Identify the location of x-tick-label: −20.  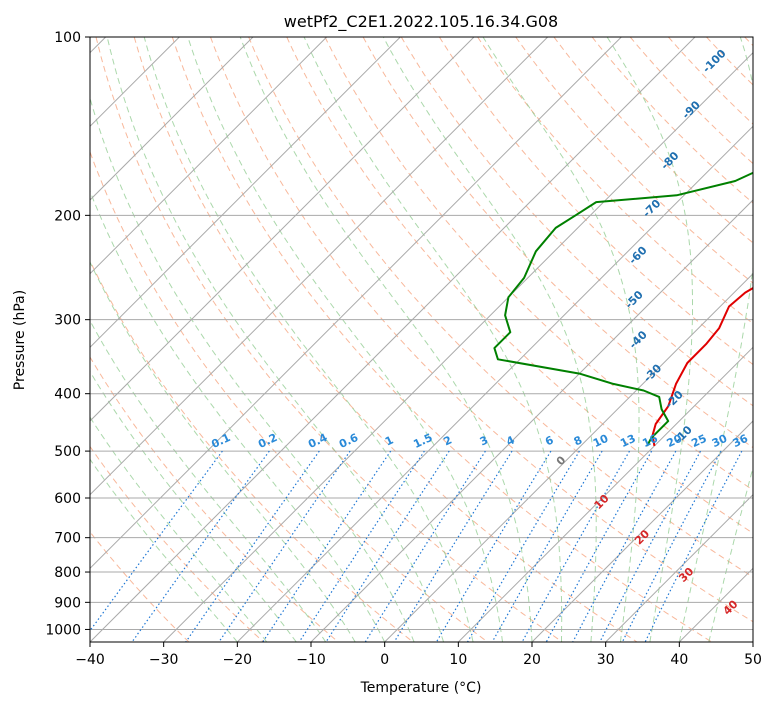
(238, 660).